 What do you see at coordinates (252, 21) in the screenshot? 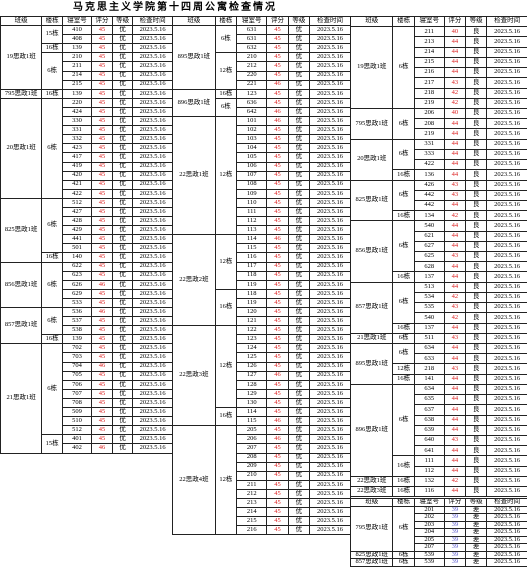
I see `header-cell: 寝室号` at bounding box center [252, 21].